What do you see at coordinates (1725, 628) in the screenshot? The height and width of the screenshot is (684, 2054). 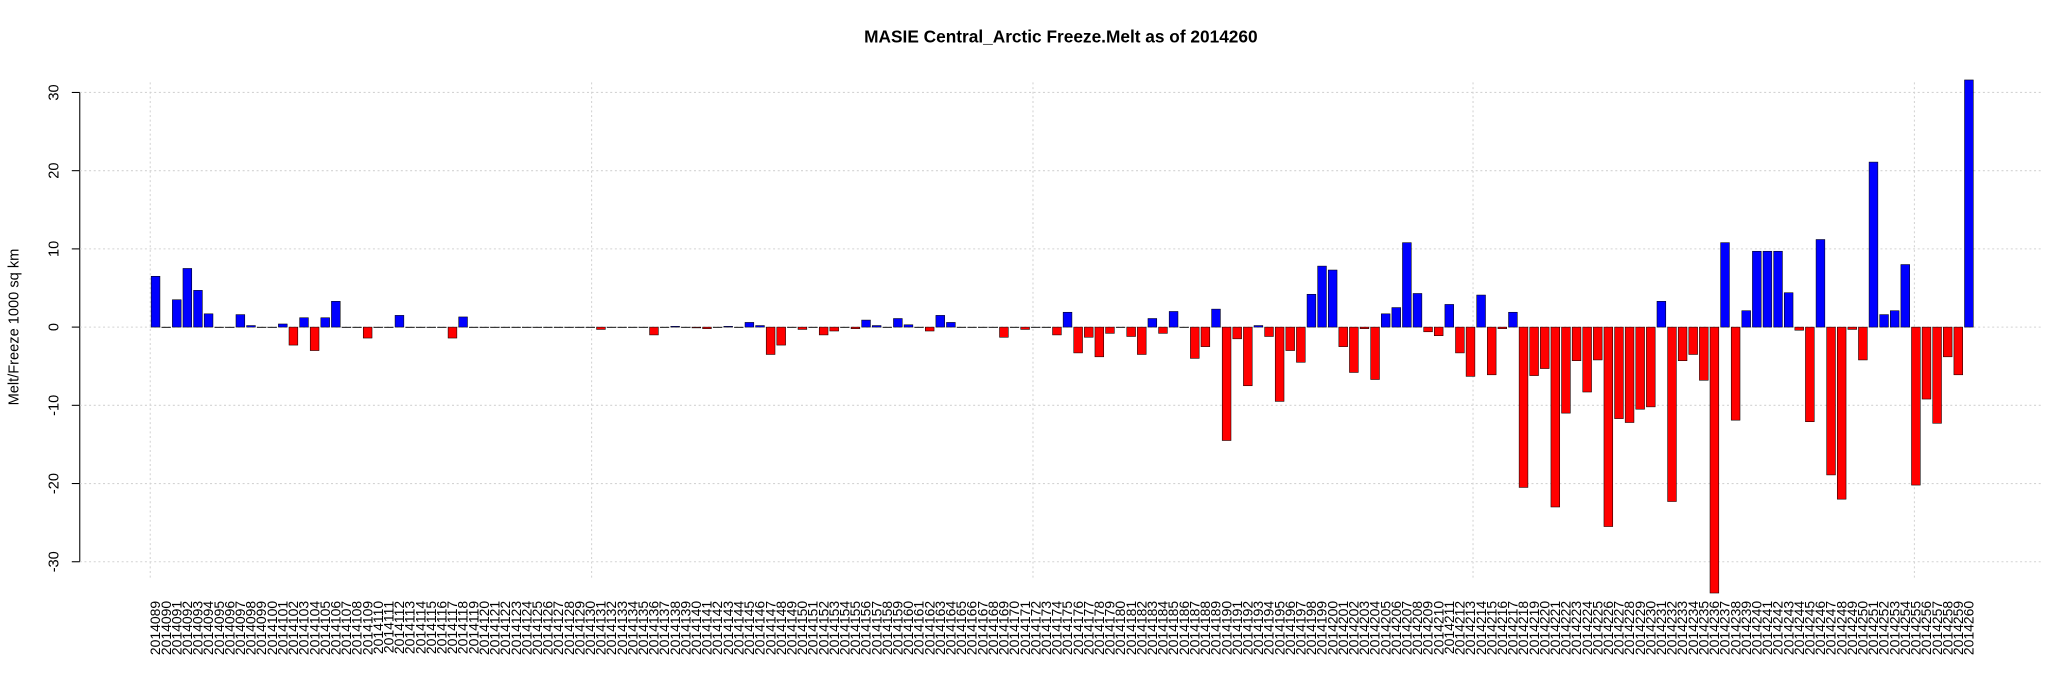 I see `x-tick-label: 2014237` at bounding box center [1725, 628].